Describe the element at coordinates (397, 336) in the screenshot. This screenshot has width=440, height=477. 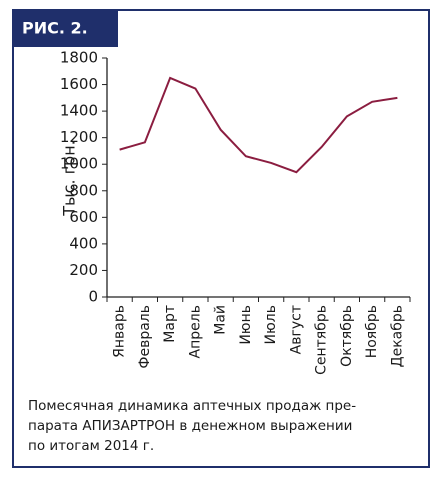
I see `x-tick-label: Декабрь` at that location.